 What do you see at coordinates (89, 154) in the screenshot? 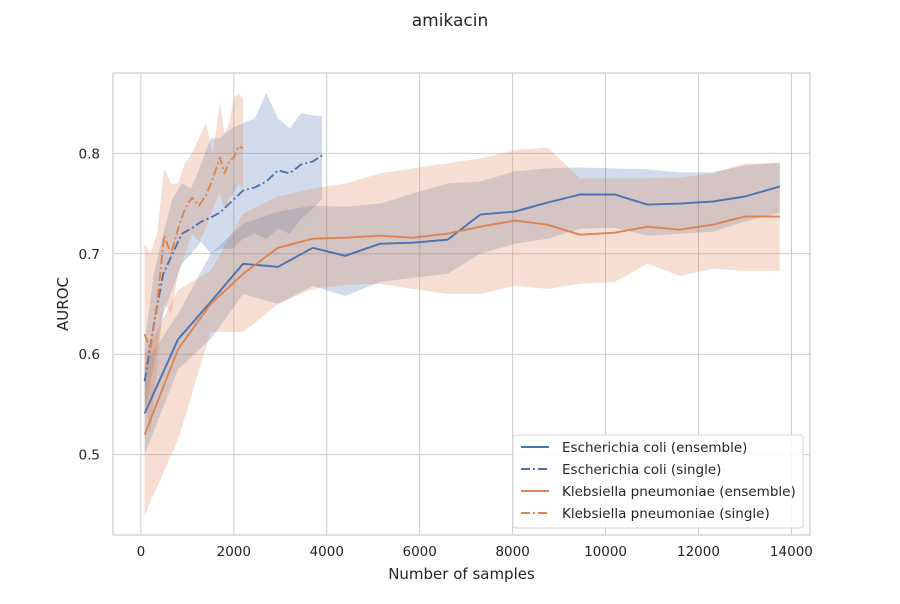
I see `y-tick-label: 0.8` at bounding box center [89, 154].